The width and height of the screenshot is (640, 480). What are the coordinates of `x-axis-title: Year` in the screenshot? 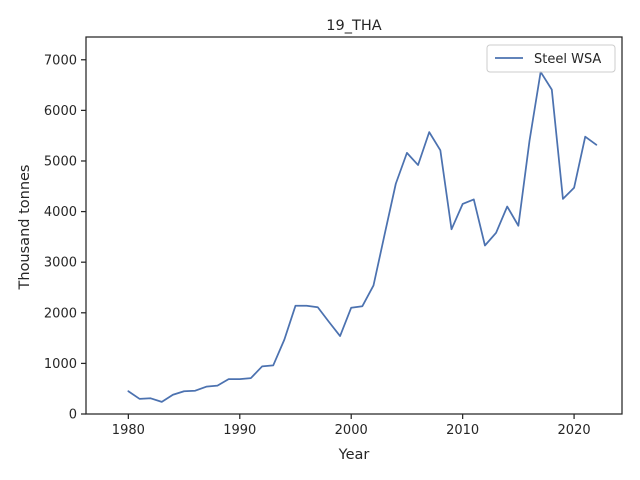 It's located at (354, 455).